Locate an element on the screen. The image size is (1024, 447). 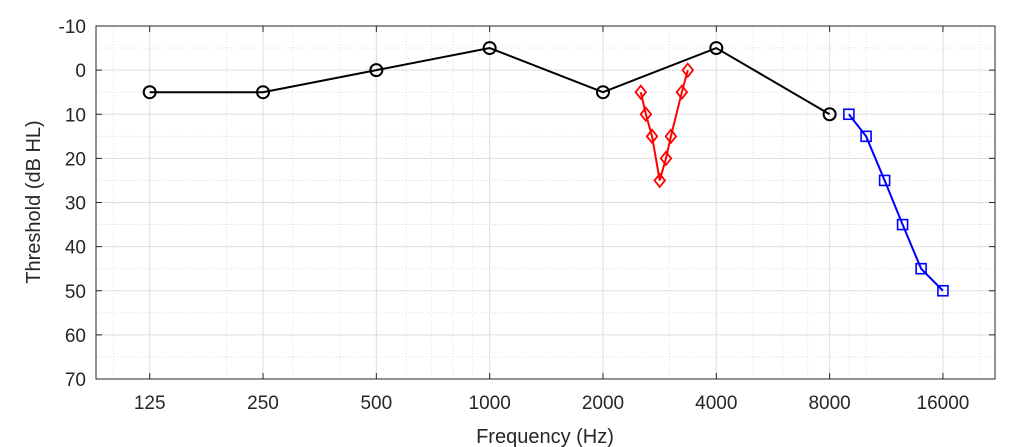
x-tick-label: 1000 is located at coordinates (490, 403).